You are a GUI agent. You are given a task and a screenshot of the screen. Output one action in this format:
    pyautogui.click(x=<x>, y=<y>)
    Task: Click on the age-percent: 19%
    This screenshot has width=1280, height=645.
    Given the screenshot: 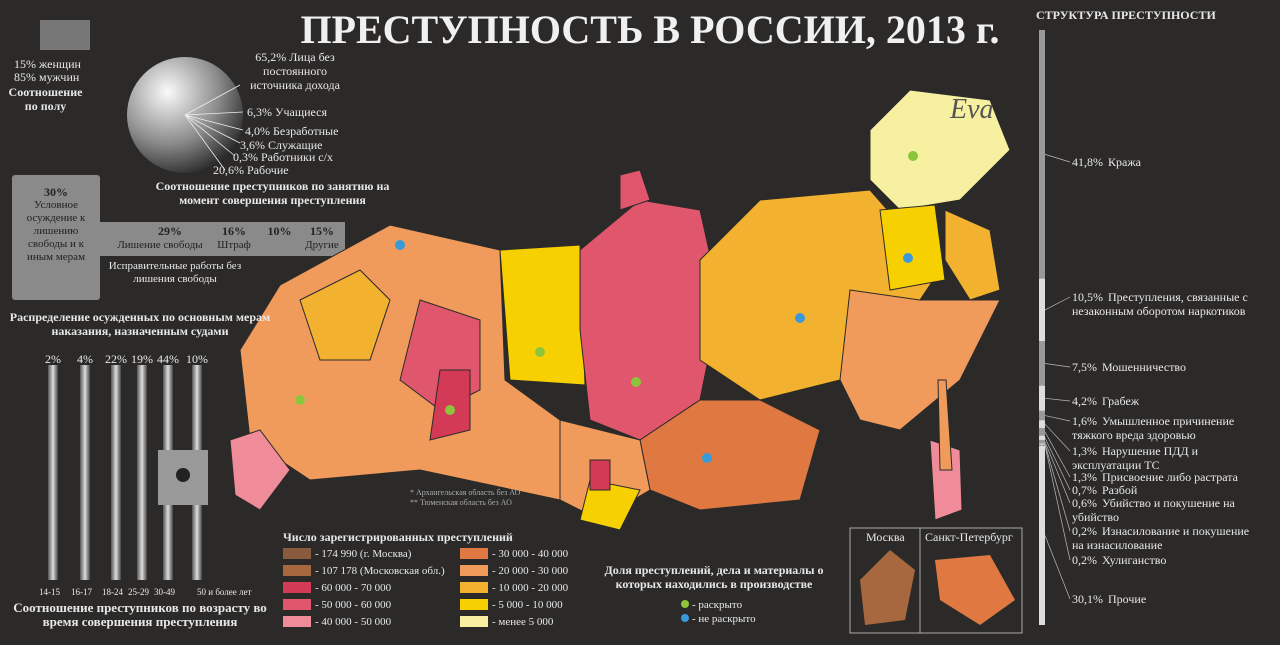 What is the action you would take?
    pyautogui.click(x=142, y=359)
    